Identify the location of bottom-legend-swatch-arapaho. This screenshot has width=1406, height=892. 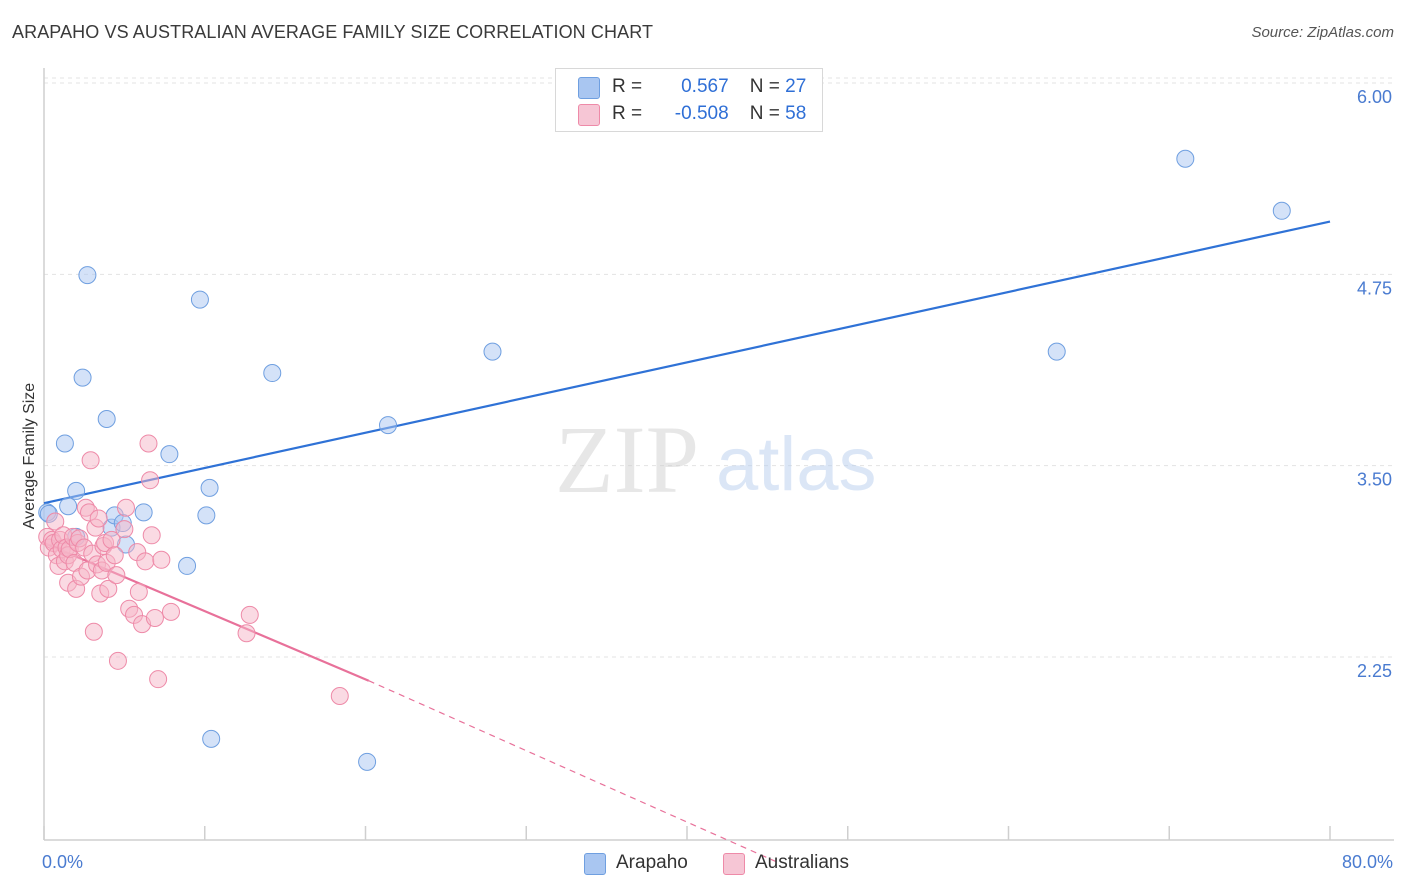
(595, 864).